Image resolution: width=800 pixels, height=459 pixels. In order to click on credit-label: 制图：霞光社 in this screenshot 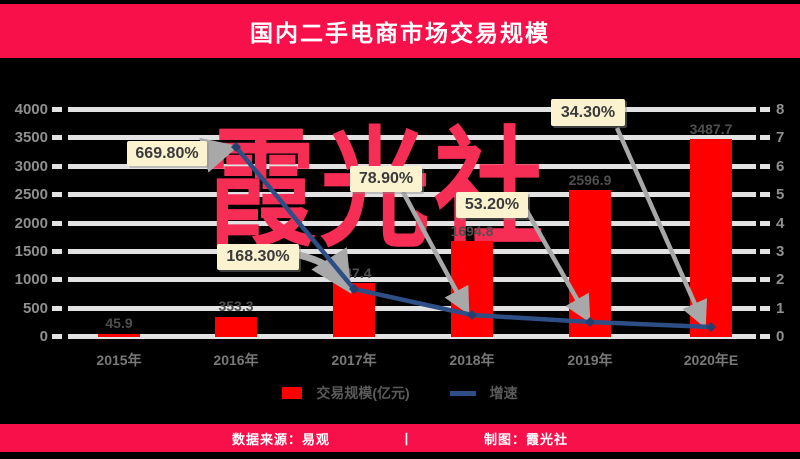, I will do `click(526, 439)`.